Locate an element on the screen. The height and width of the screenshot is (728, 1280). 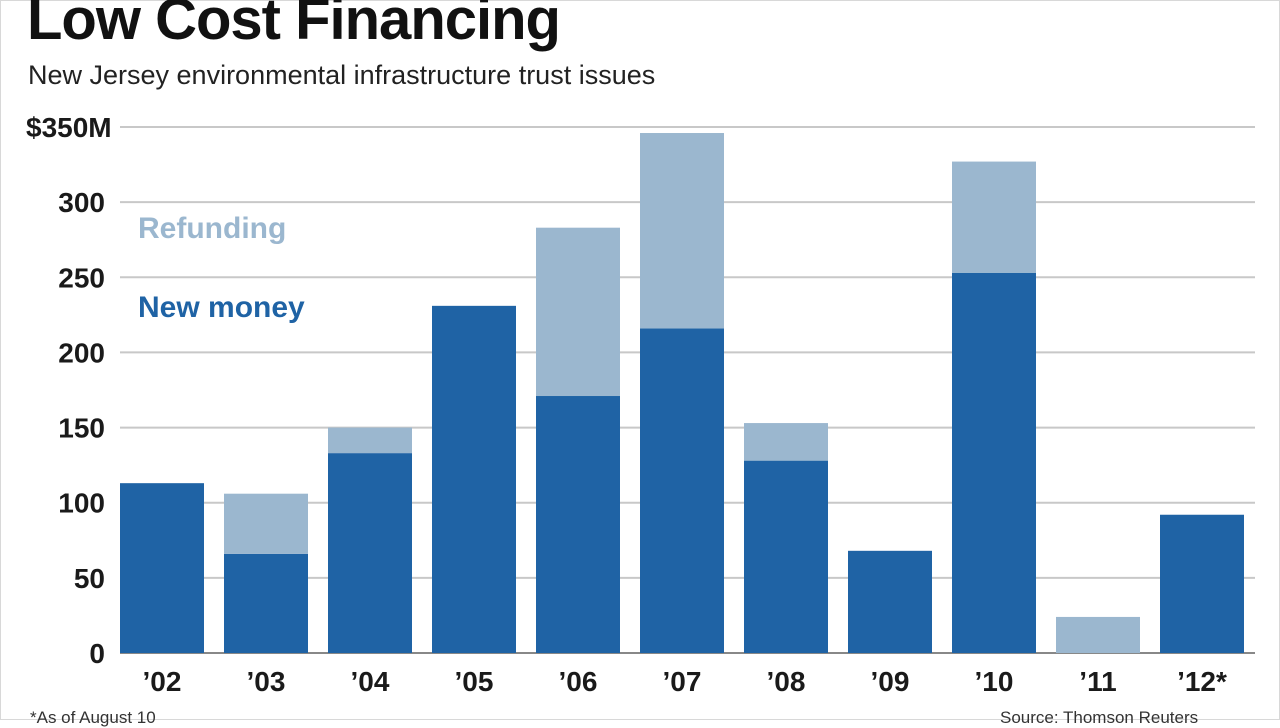
y-tick-label: 200 is located at coordinates (81, 352).